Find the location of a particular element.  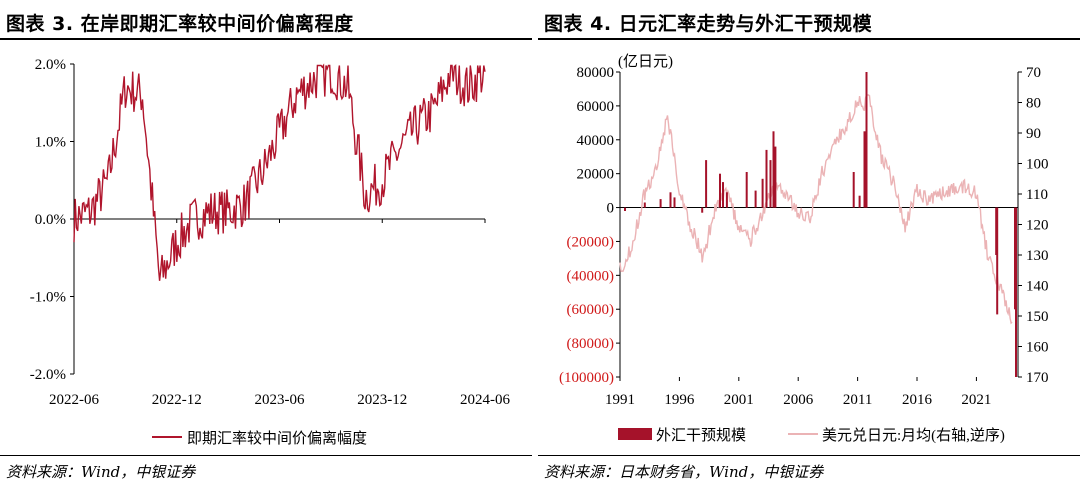

right-y-tick-label: 80 is located at coordinates (1033, 104).